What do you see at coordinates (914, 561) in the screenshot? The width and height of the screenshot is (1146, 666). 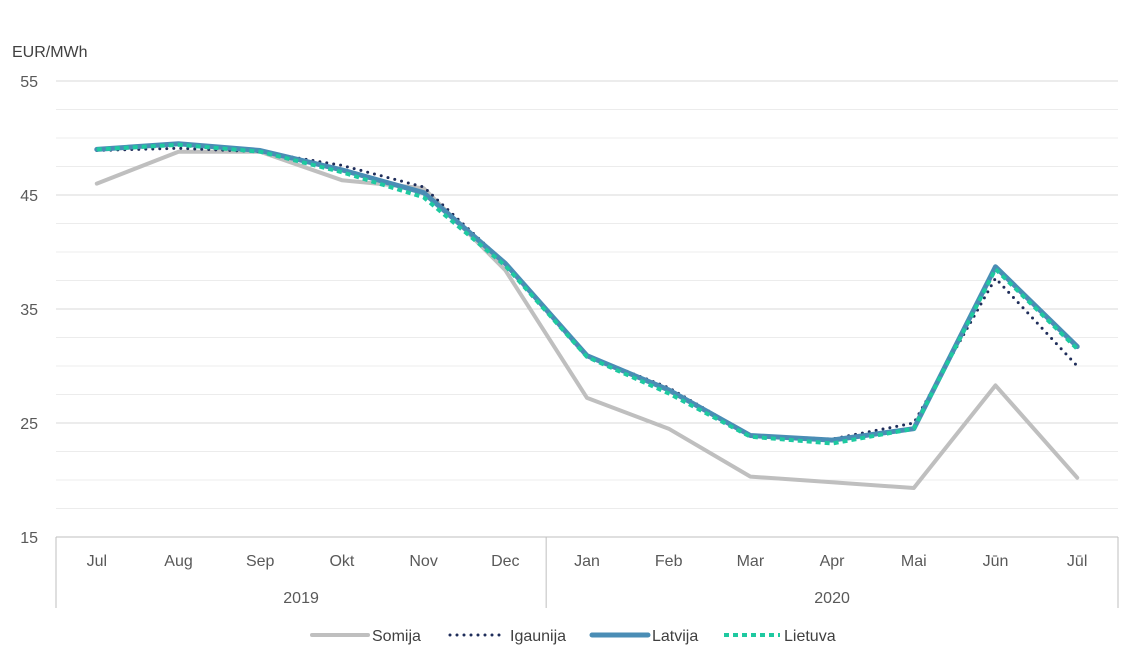 I see `x-tick-label: Mai` at bounding box center [914, 561].